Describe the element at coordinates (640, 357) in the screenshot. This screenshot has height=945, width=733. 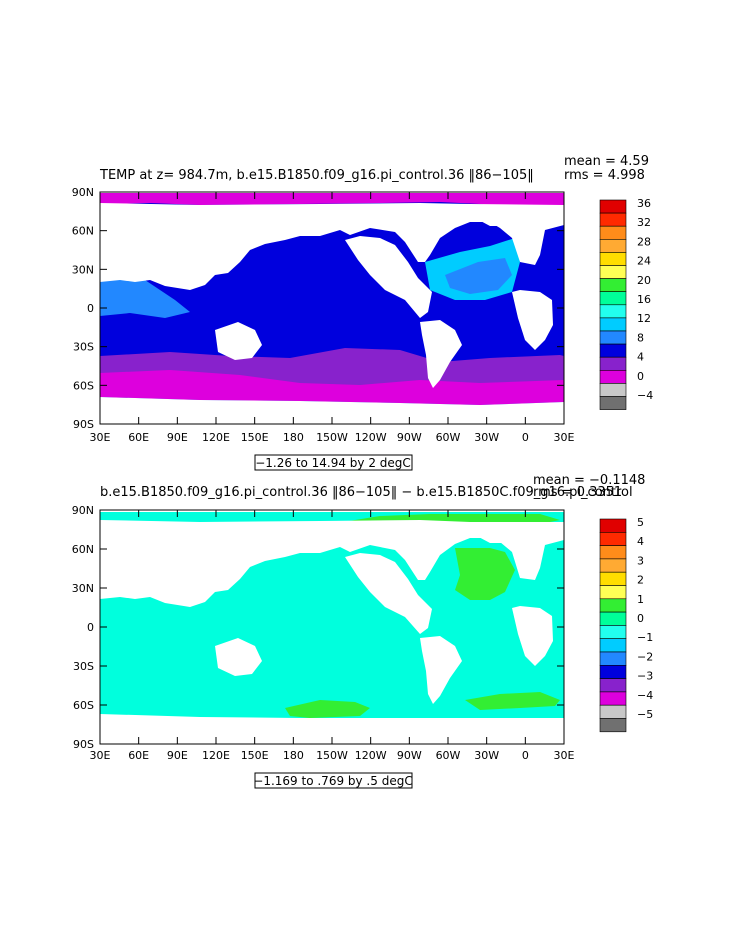
I see `colorbar-label: 4` at that location.